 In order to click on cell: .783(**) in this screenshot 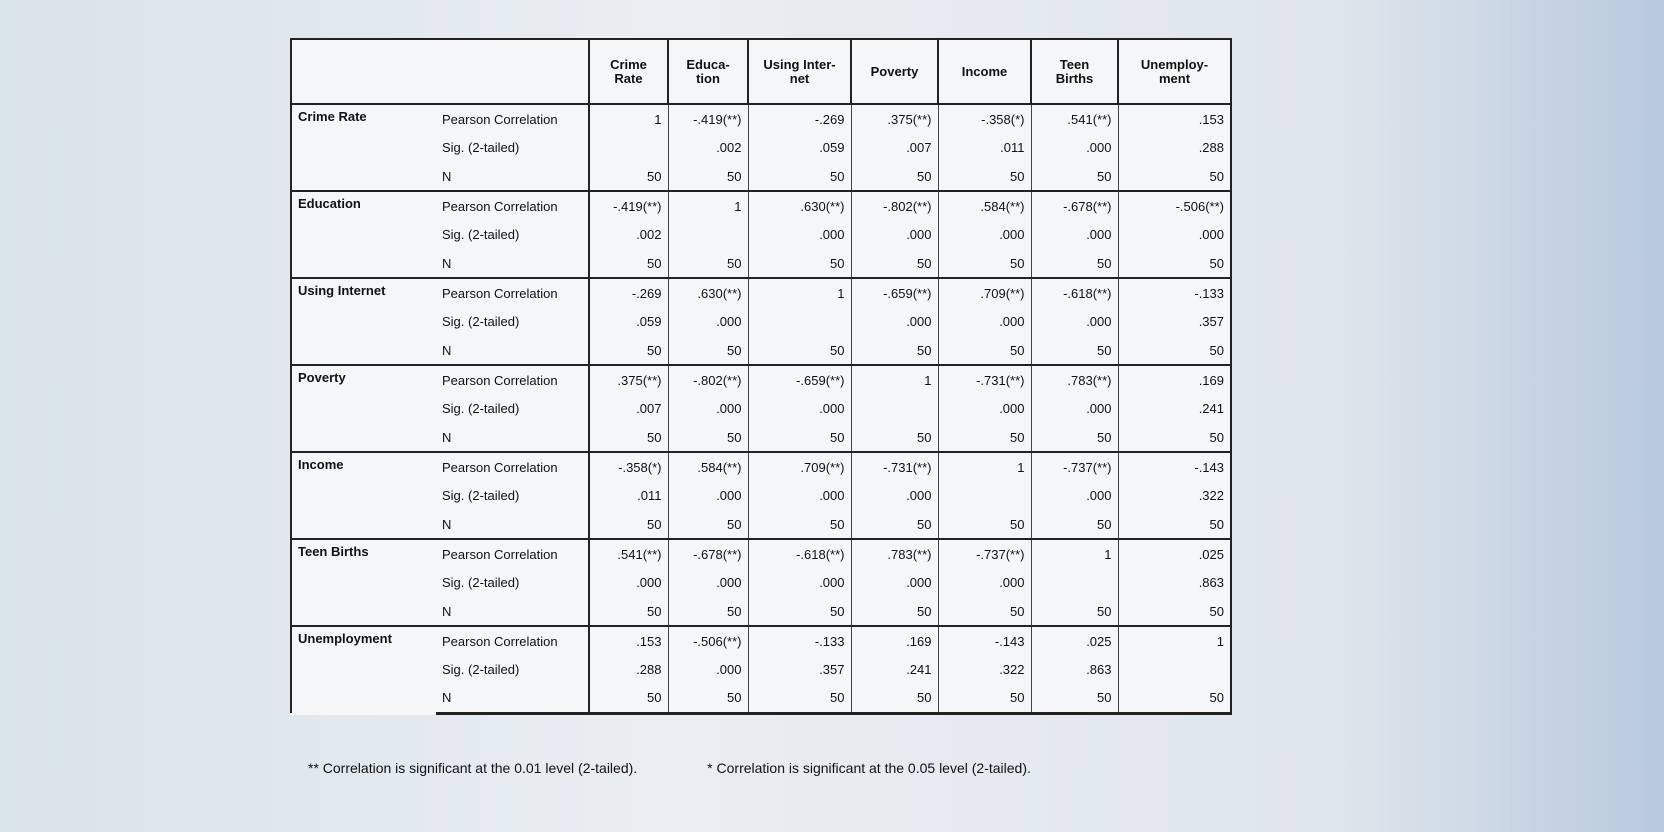, I will do `click(894, 553)`.